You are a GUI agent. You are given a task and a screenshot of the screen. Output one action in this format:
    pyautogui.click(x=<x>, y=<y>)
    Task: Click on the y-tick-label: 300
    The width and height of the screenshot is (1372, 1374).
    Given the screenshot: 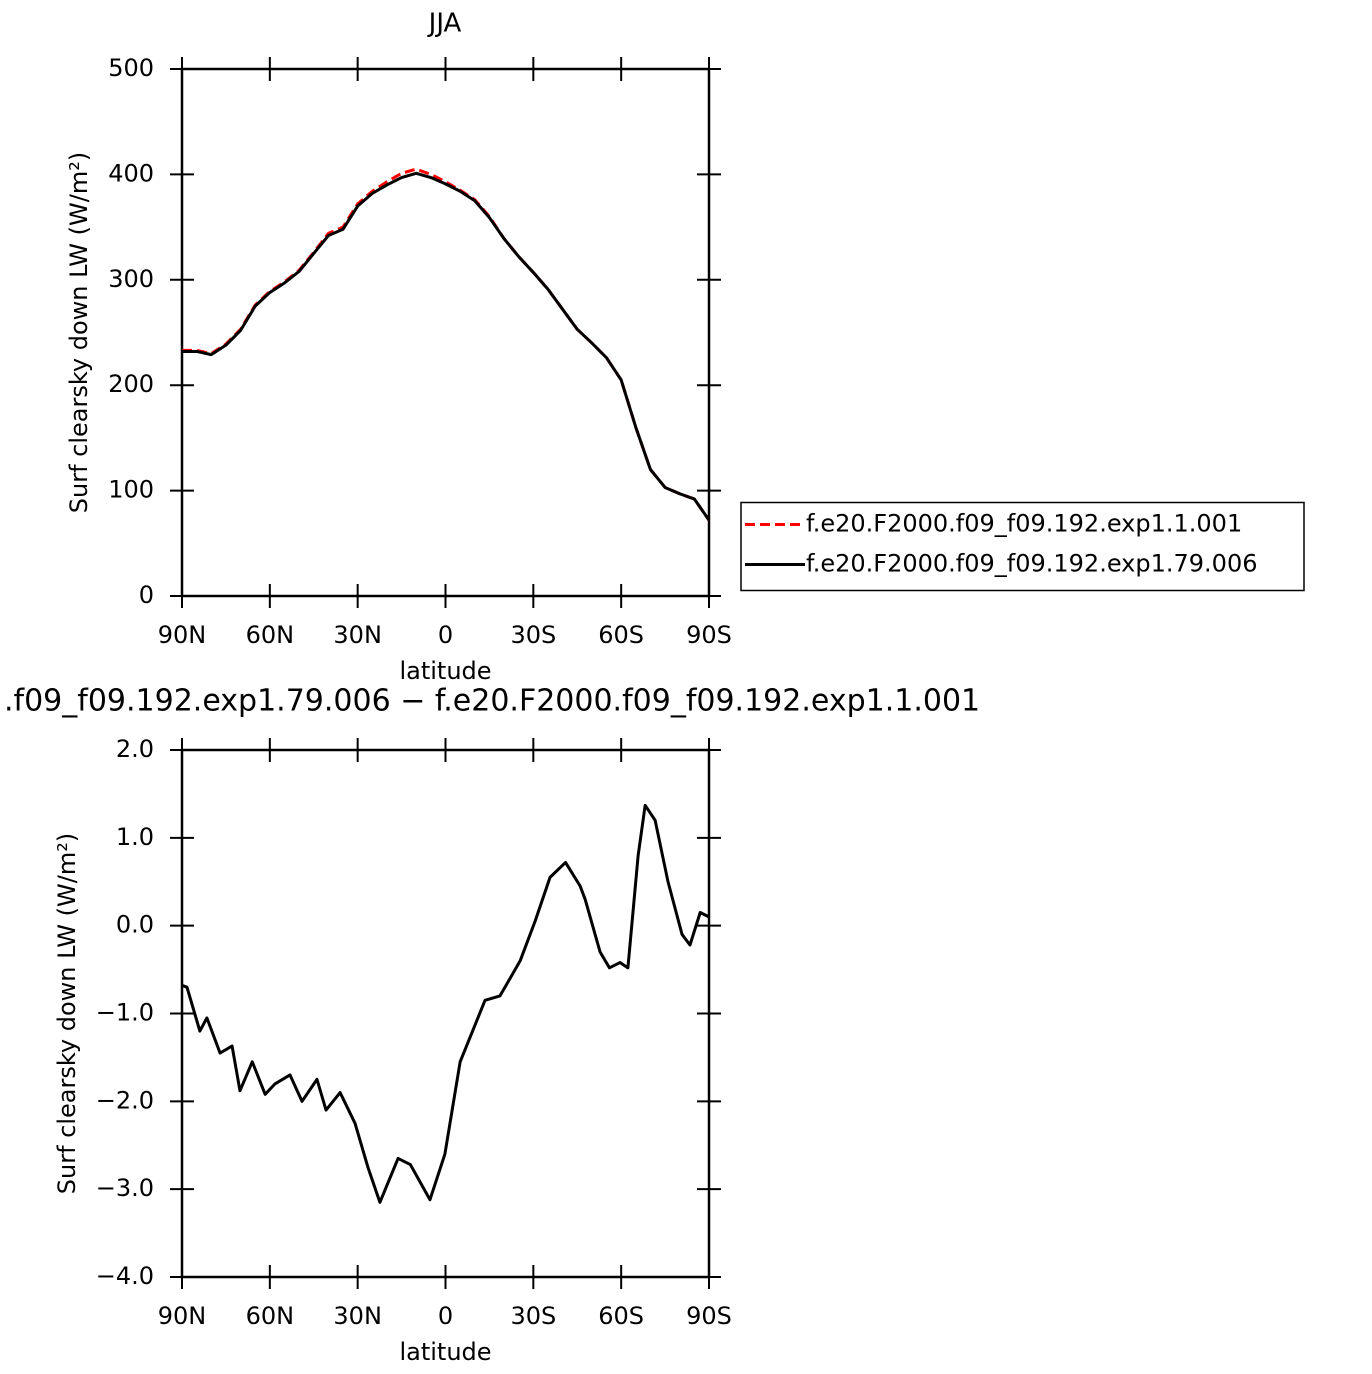 What is the action you would take?
    pyautogui.click(x=131, y=279)
    